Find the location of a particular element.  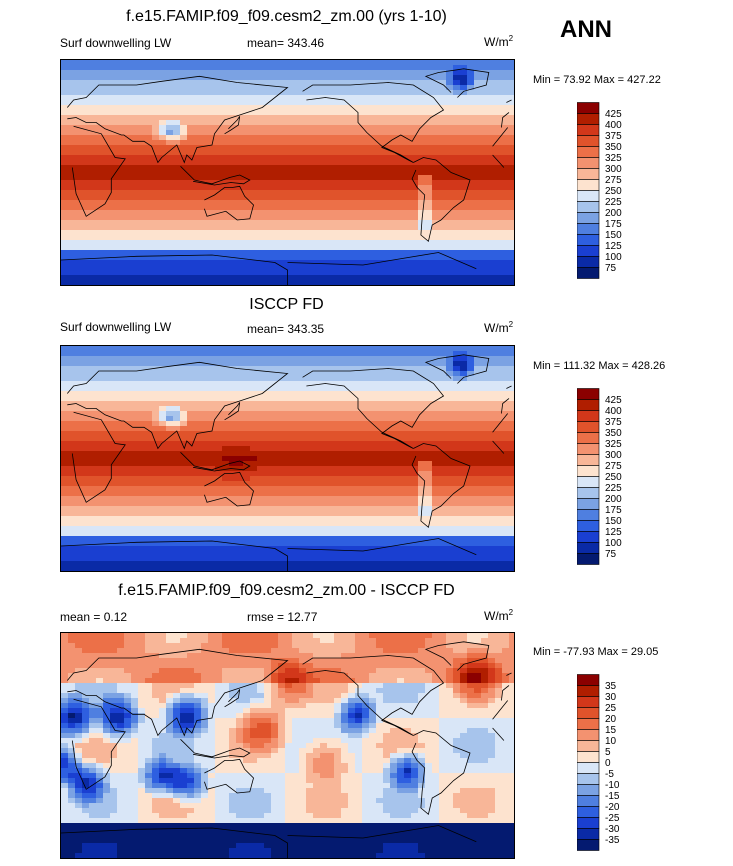

panel1-units-base: W/m is located at coordinates (496, 42).